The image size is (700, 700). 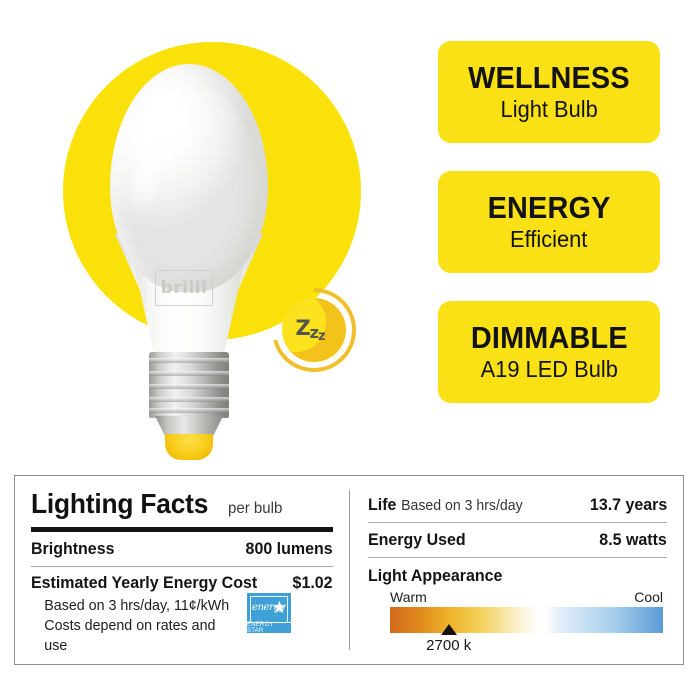 I want to click on feature-badge-subtitle: Light Bulb, so click(x=549, y=109).